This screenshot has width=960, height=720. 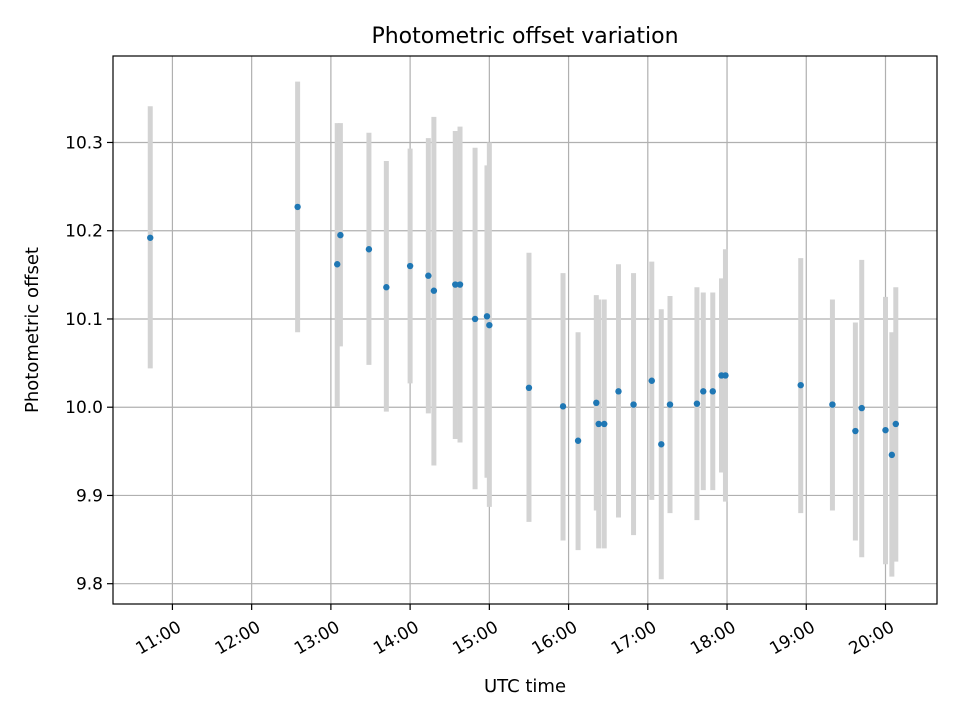 What do you see at coordinates (89, 364) in the screenshot?
I see `y-axis-ticks: 9.8 9.9 10.0 10.1 10.2 10.3` at bounding box center [89, 364].